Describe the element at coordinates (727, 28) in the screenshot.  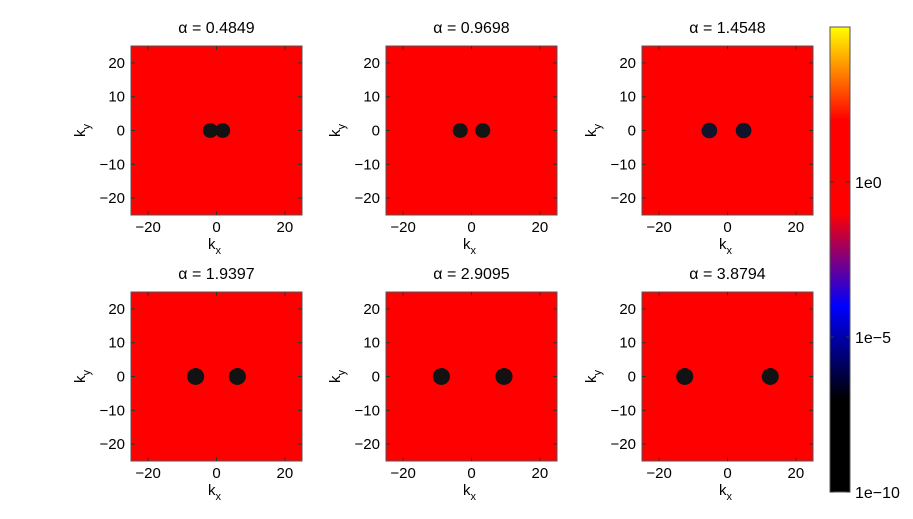
I see `panel-title: α = 1.4548` at that location.